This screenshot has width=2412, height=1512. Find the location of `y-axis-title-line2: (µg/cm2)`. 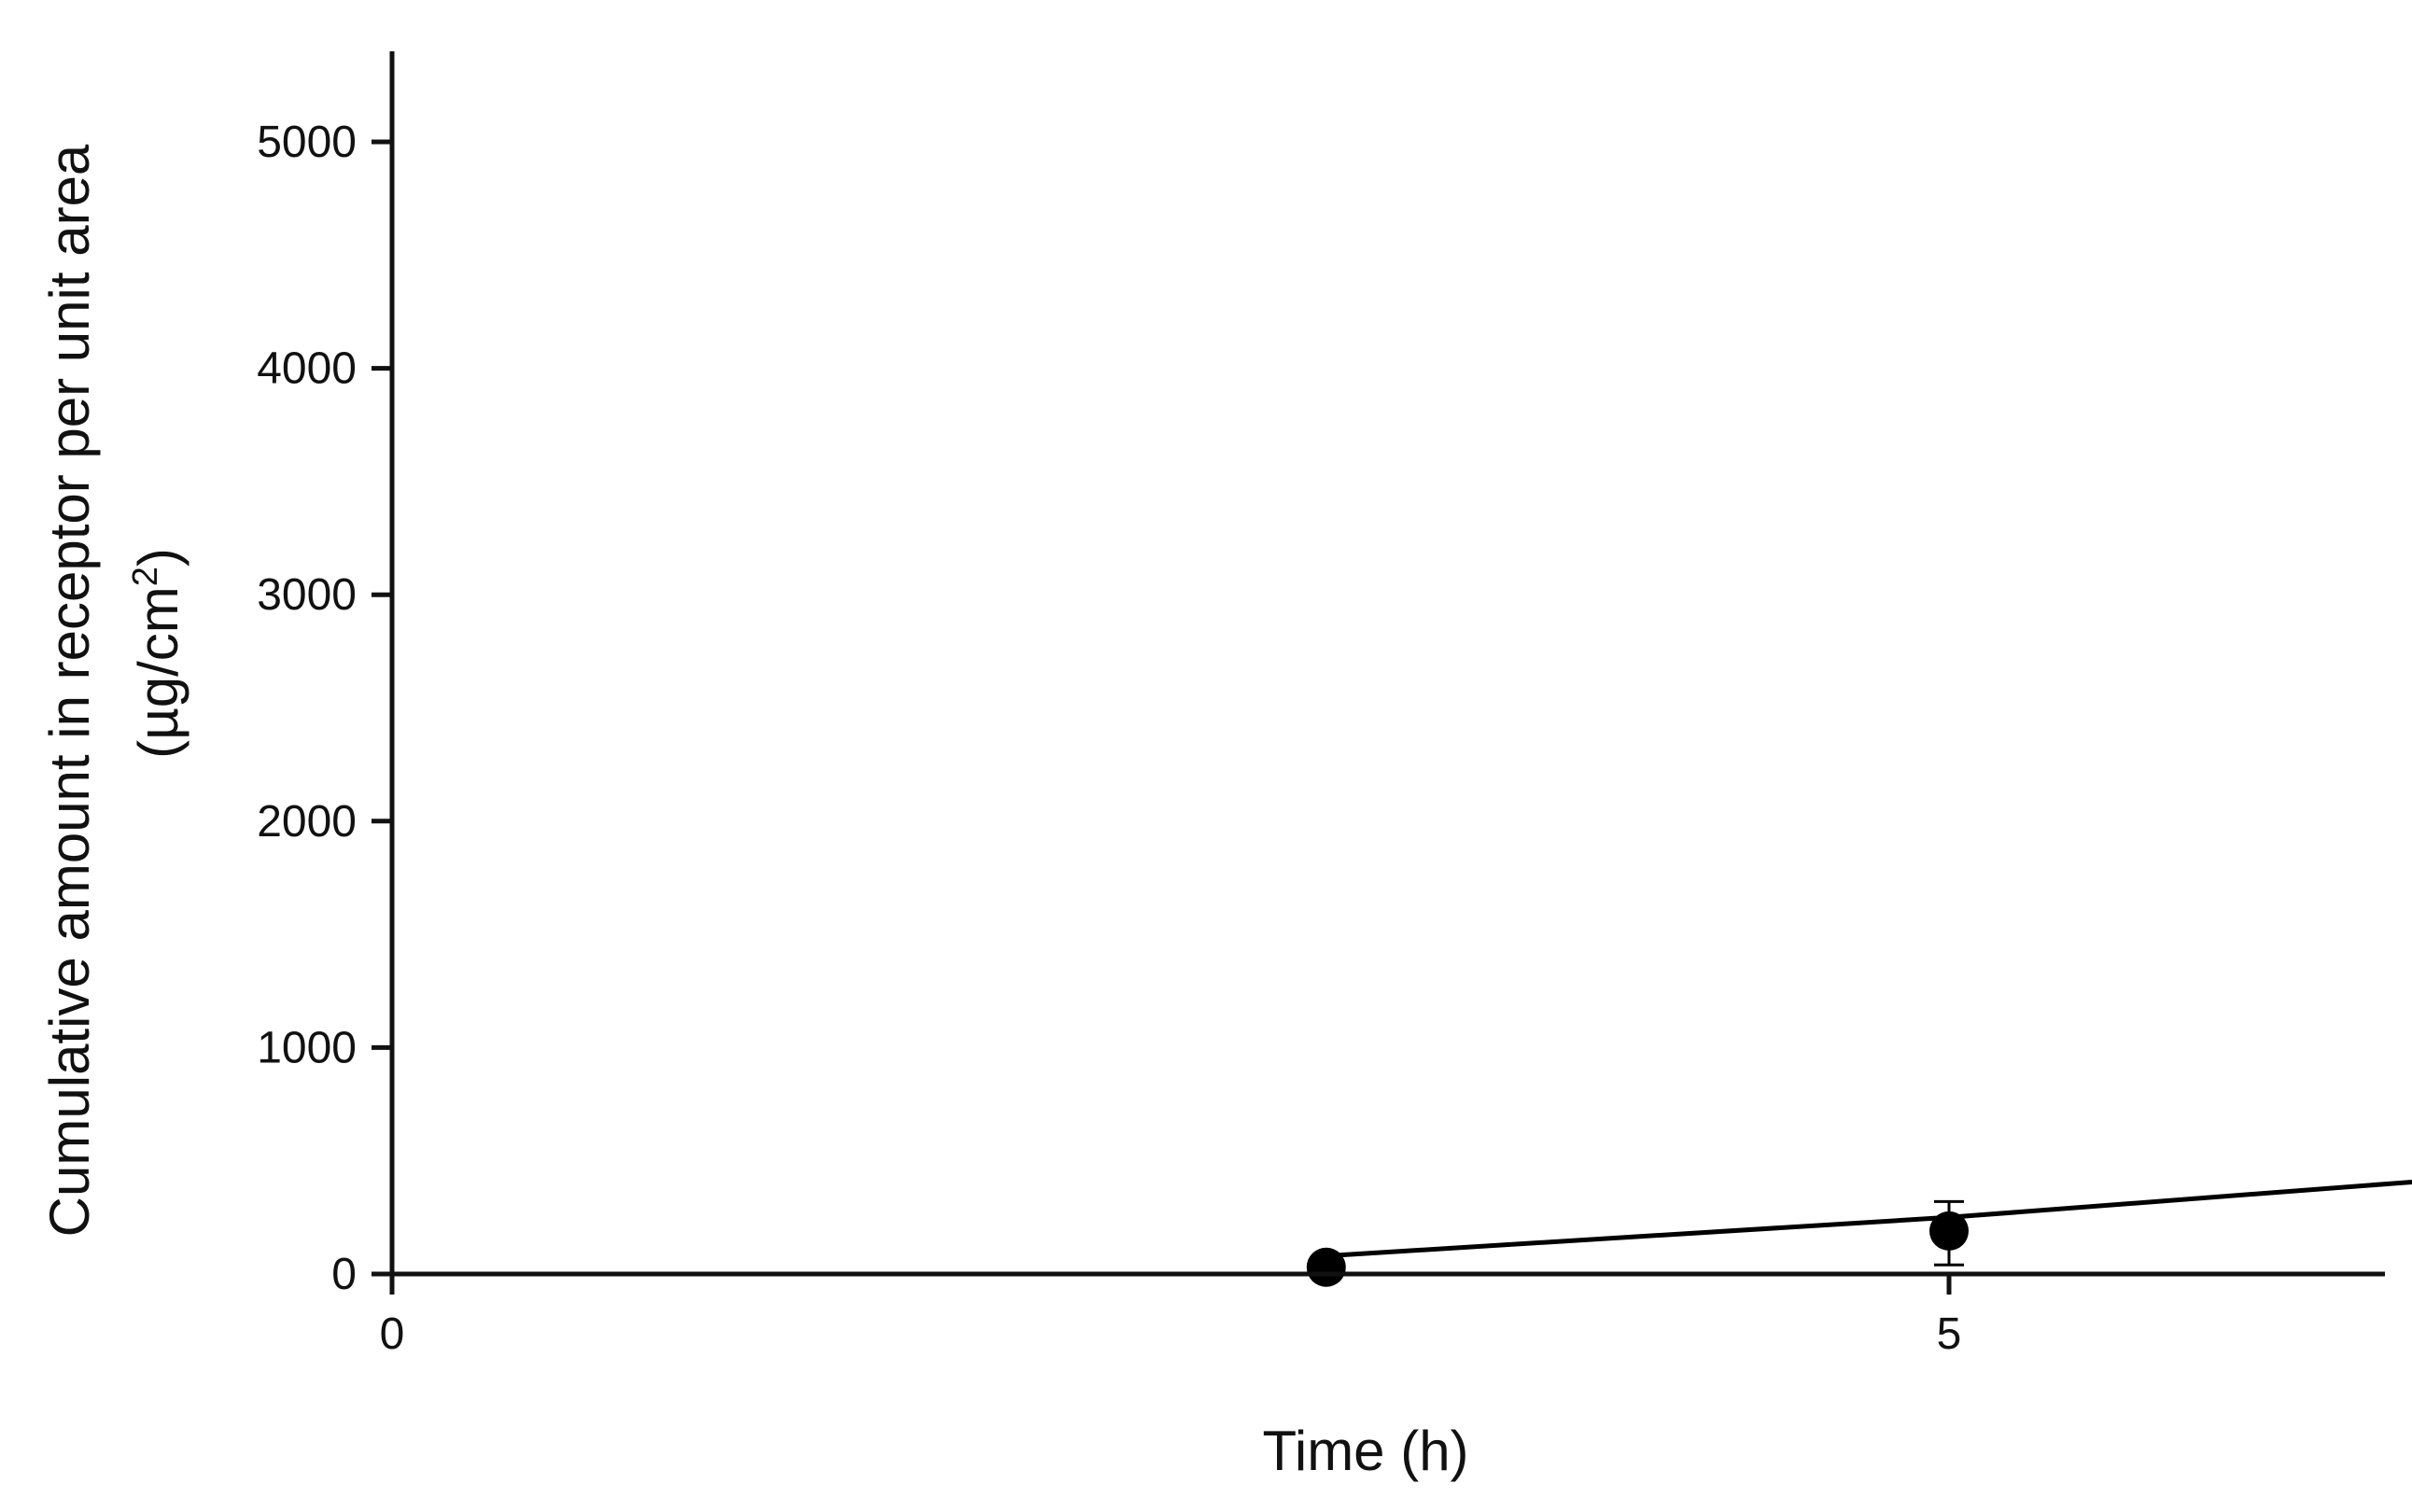

y-axis-title-line2: (µg/cm2) is located at coordinates (157, 653).